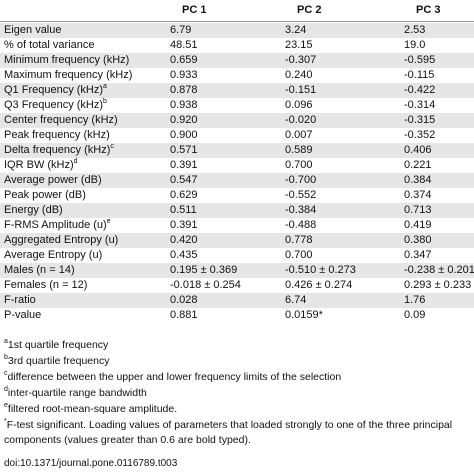 The image size is (474, 472). What do you see at coordinates (184, 240) in the screenshot?
I see `value-cell: 0.420` at bounding box center [184, 240].